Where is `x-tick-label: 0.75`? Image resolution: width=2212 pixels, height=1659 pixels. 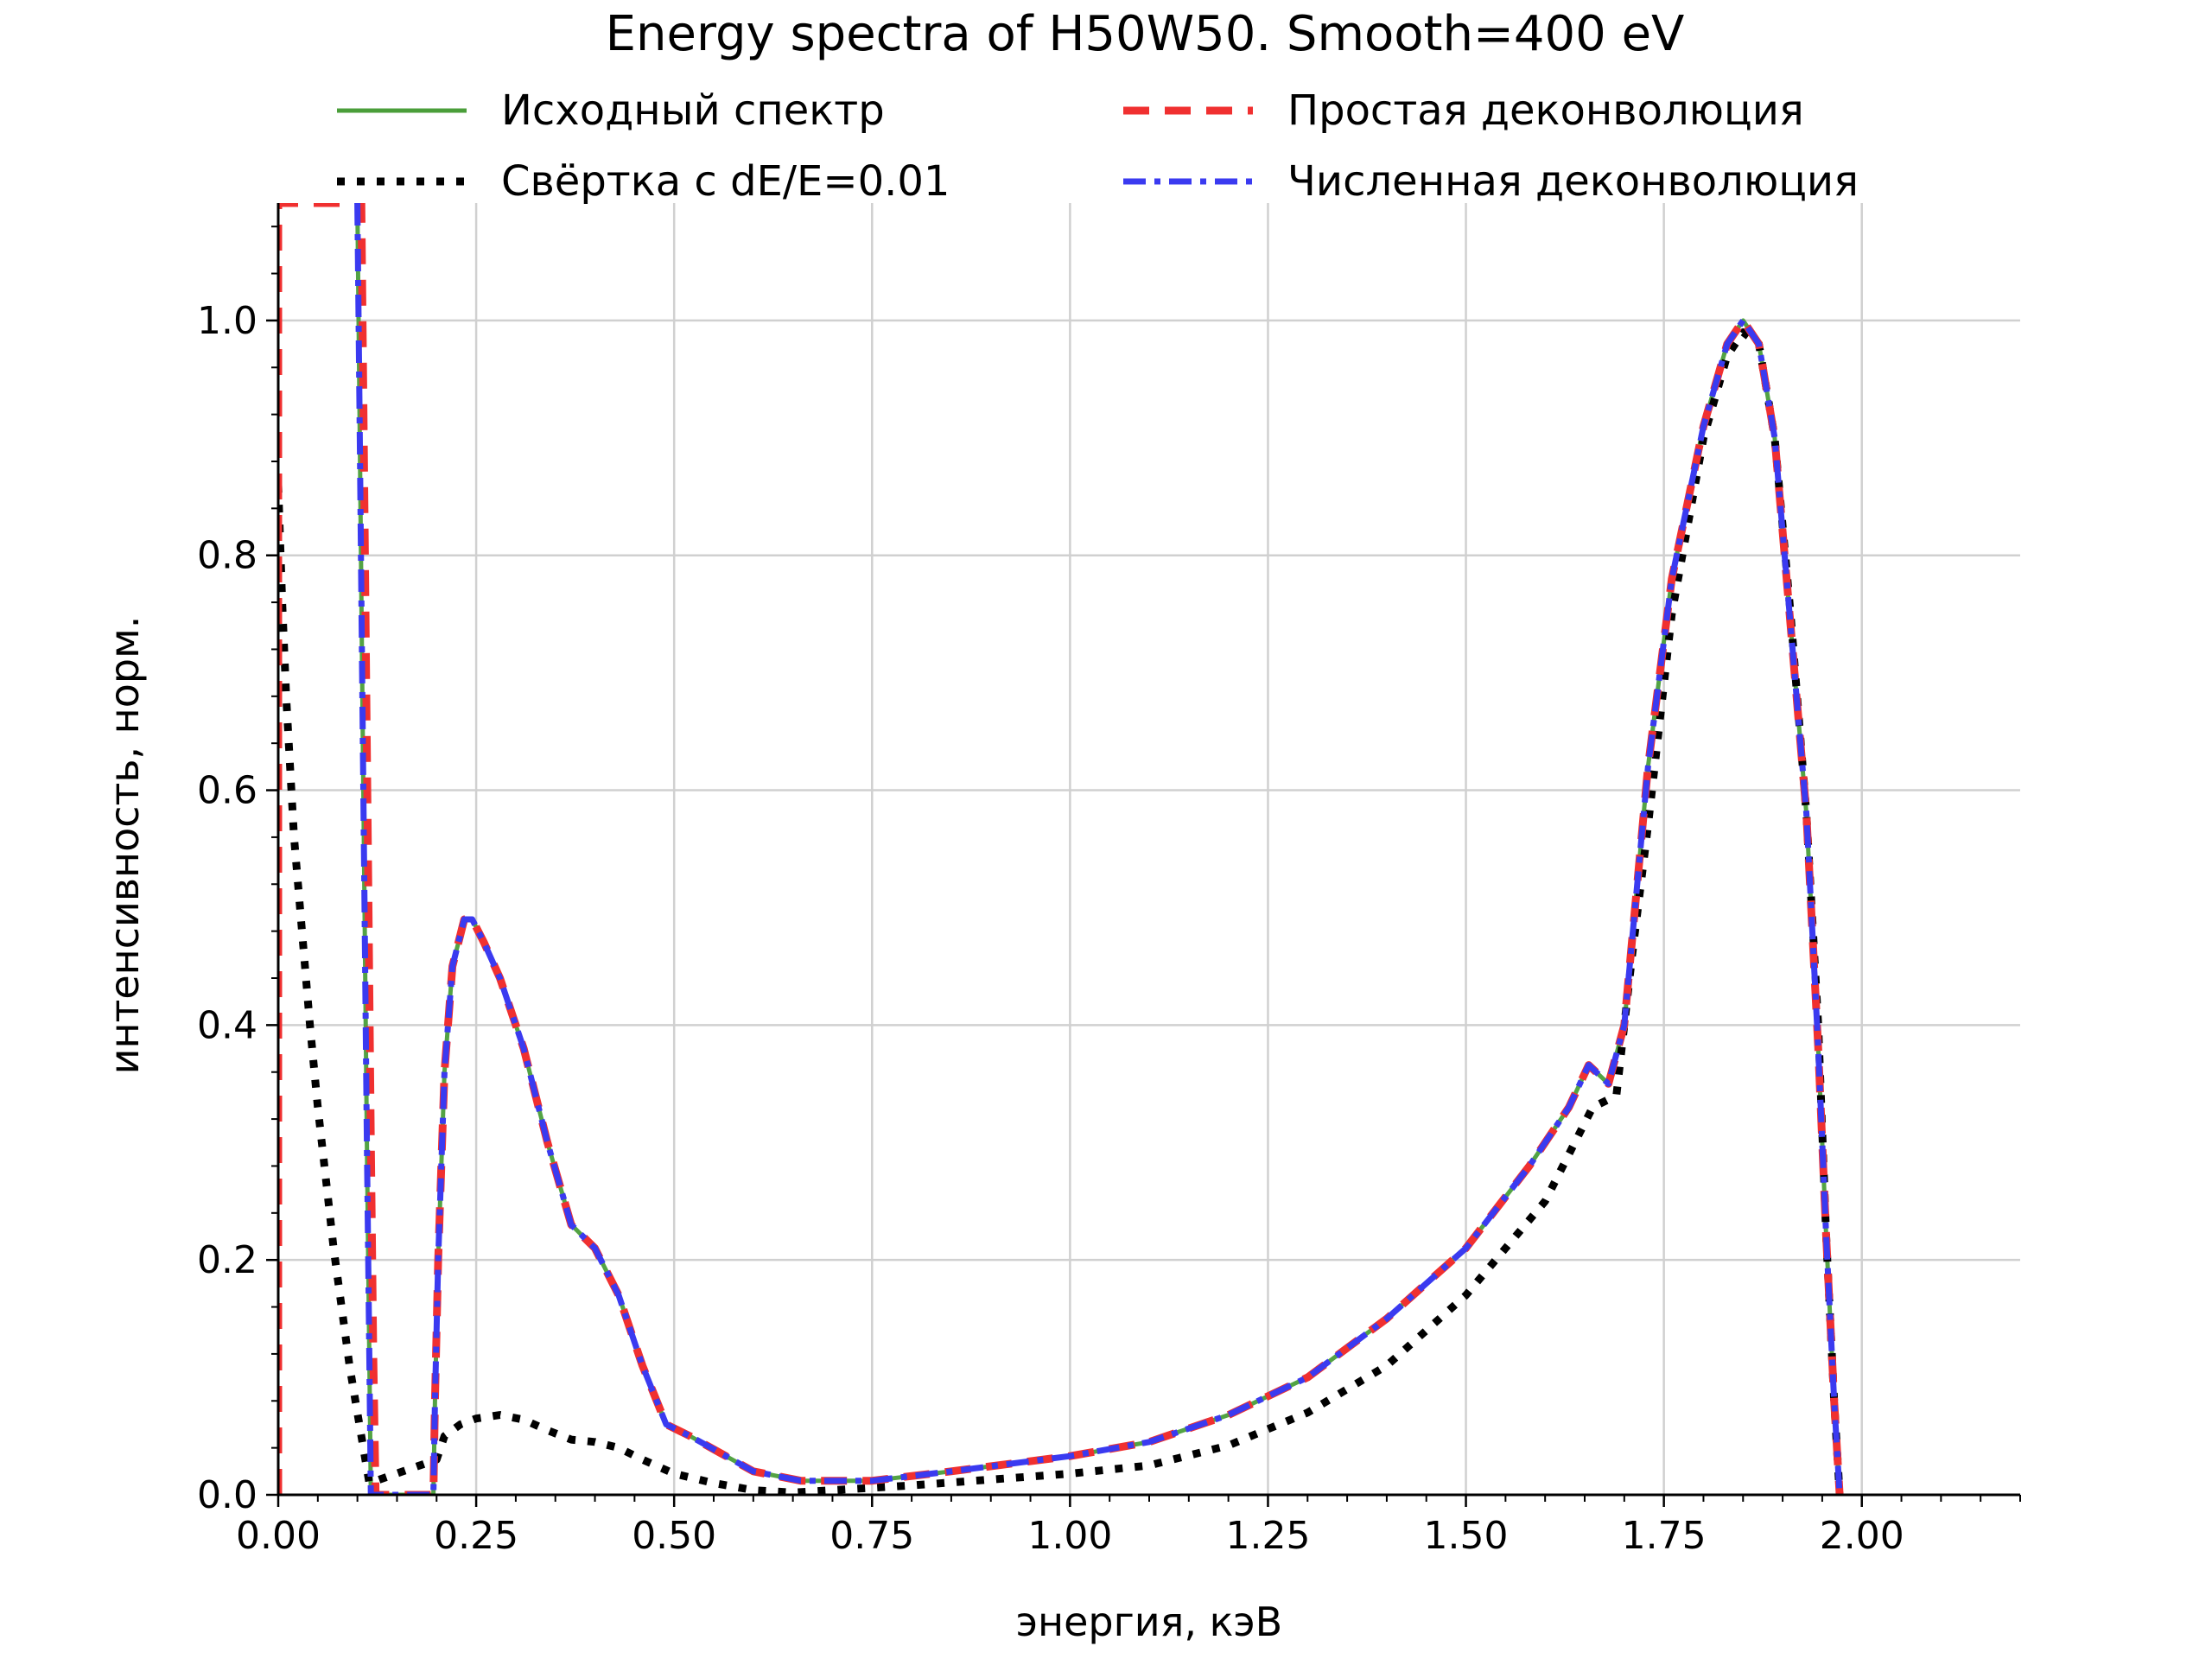
x-tick-label: 0.75 is located at coordinates (872, 1536).